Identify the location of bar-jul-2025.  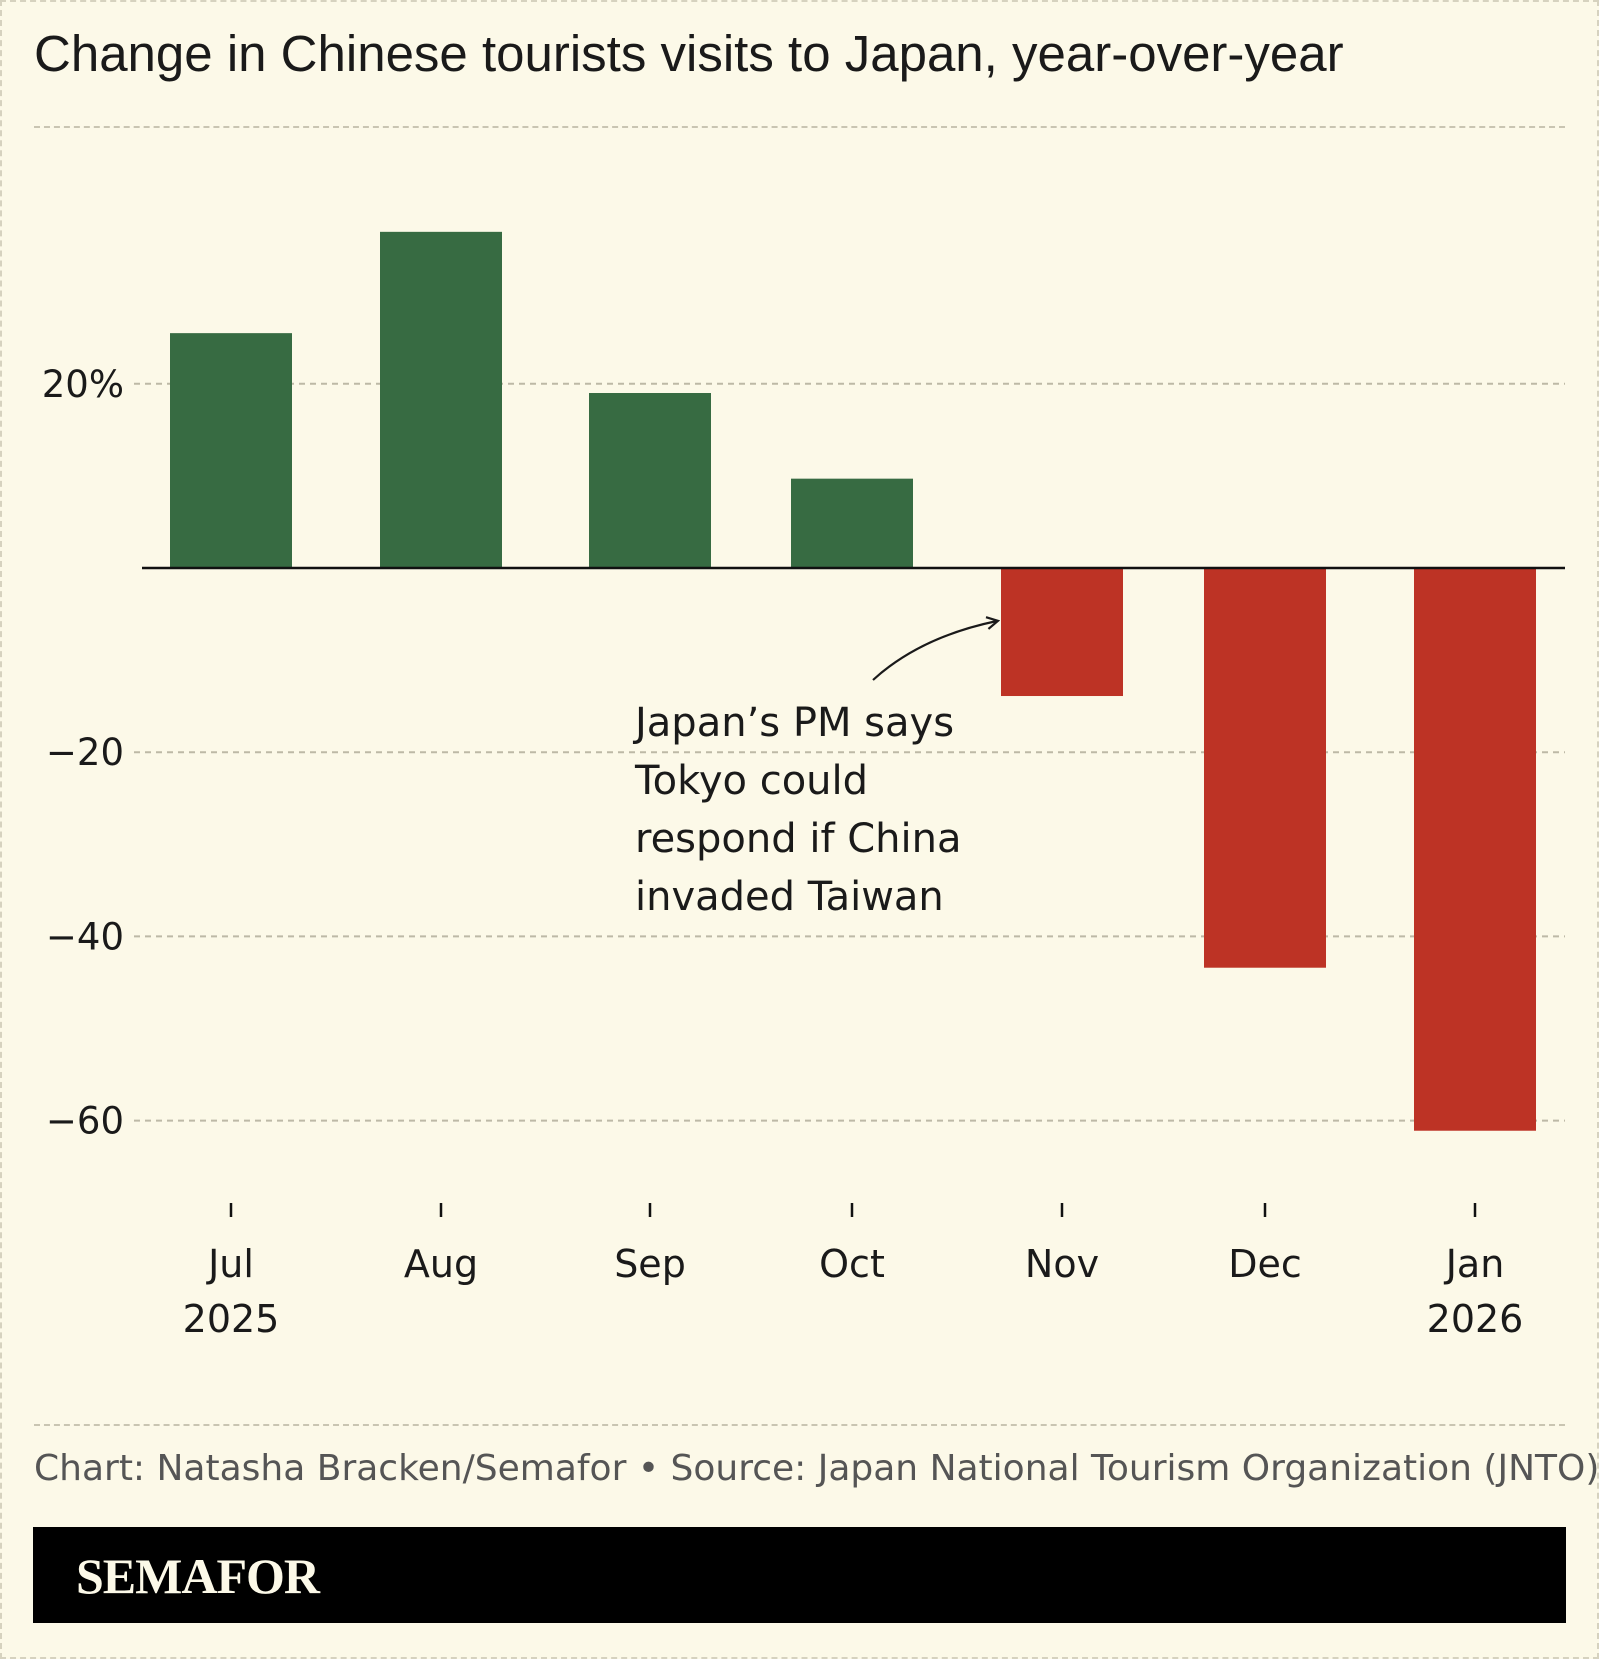
(231, 450).